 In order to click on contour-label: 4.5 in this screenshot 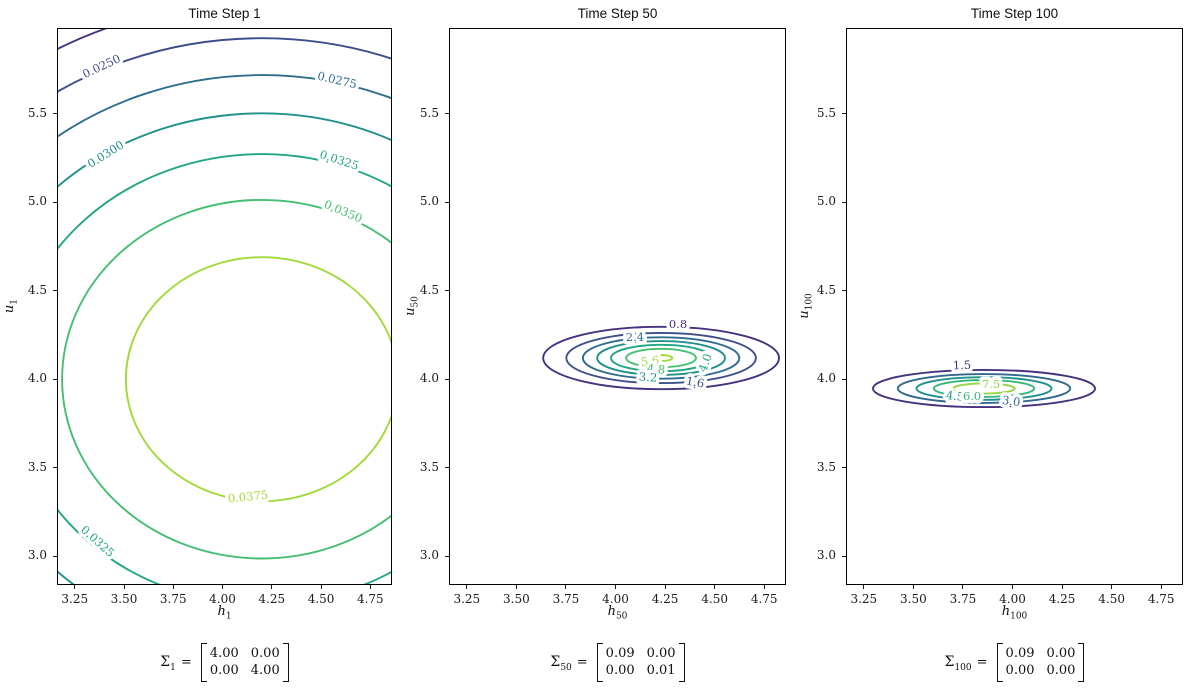, I will do `click(955, 396)`.